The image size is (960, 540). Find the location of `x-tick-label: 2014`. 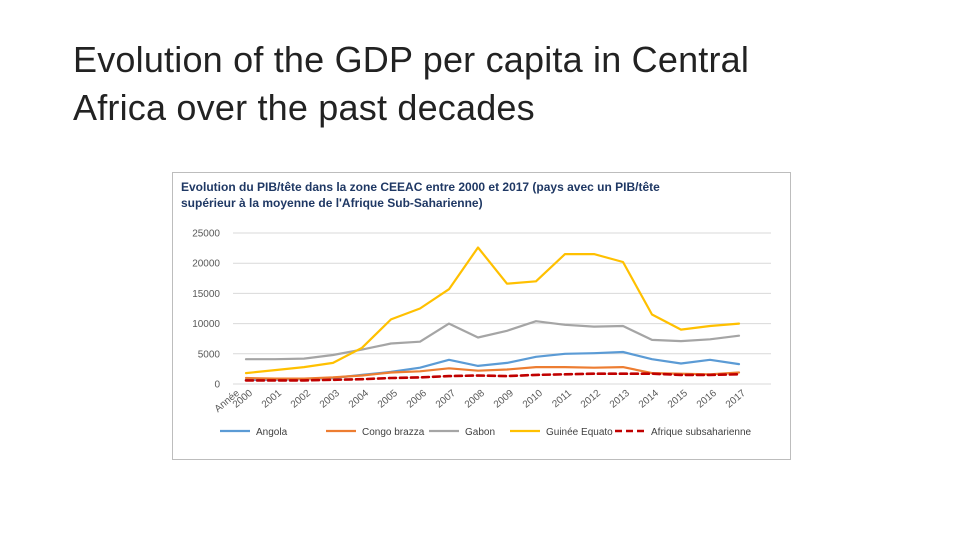

x-tick-label: 2014 is located at coordinates (649, 399).